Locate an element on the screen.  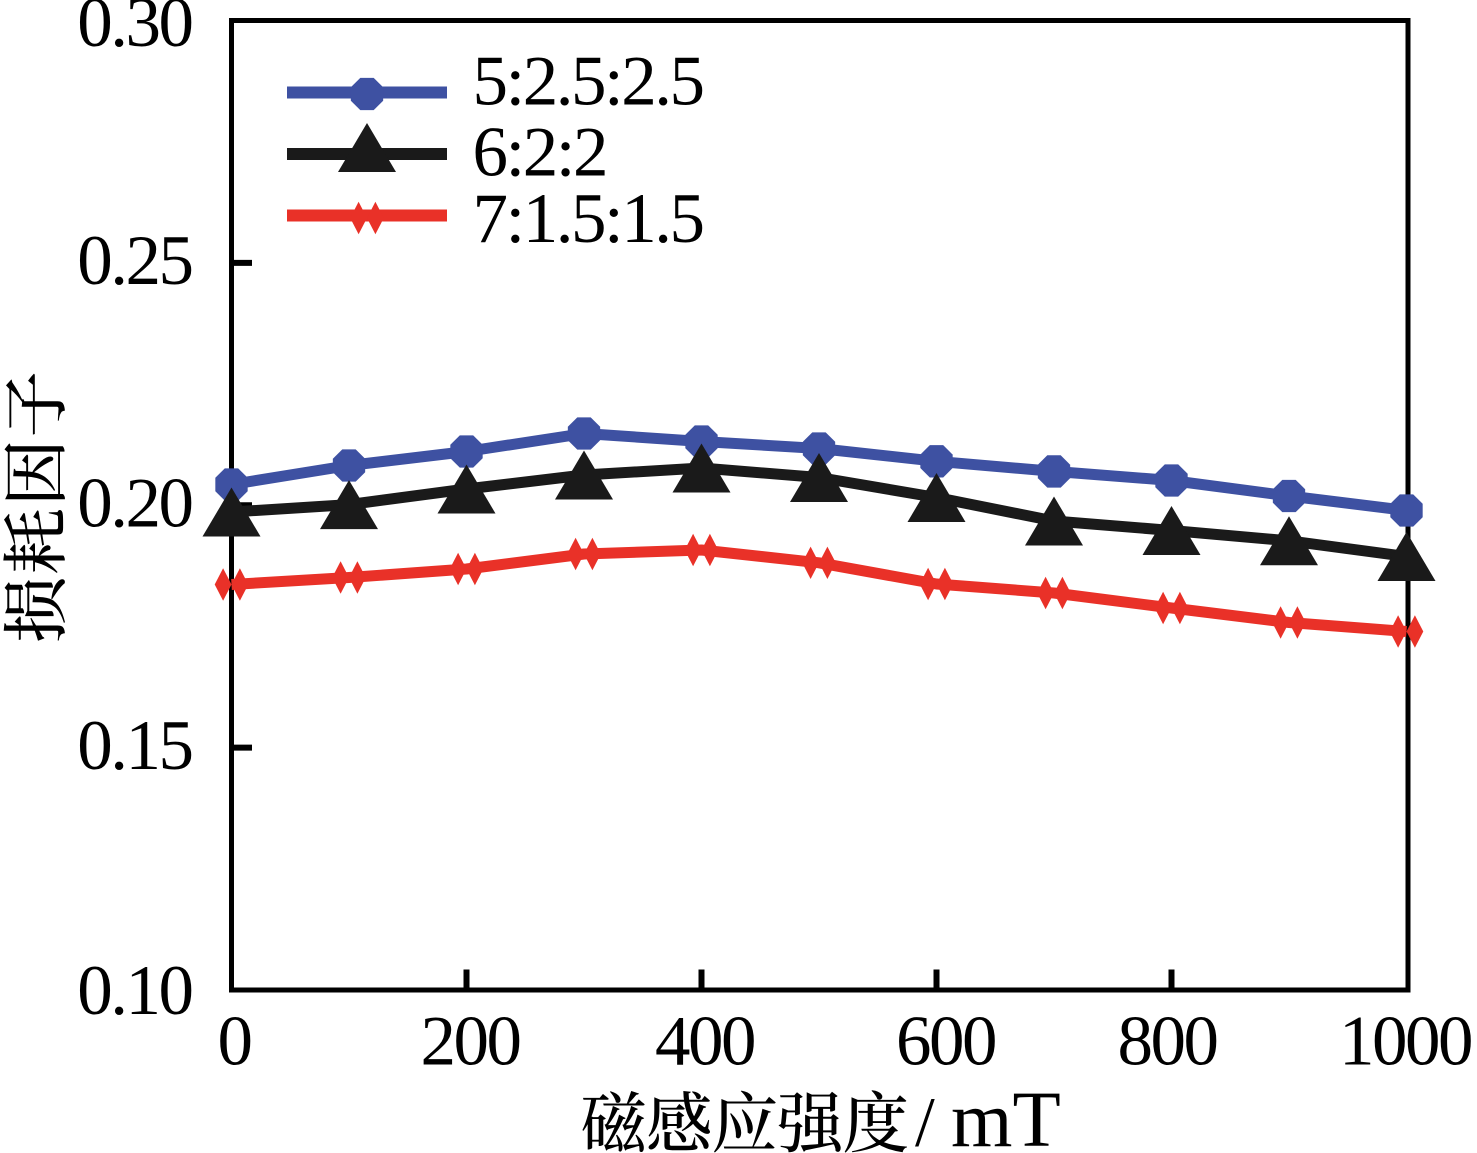
svg-text: 0.20 is located at coordinates (134, 504).